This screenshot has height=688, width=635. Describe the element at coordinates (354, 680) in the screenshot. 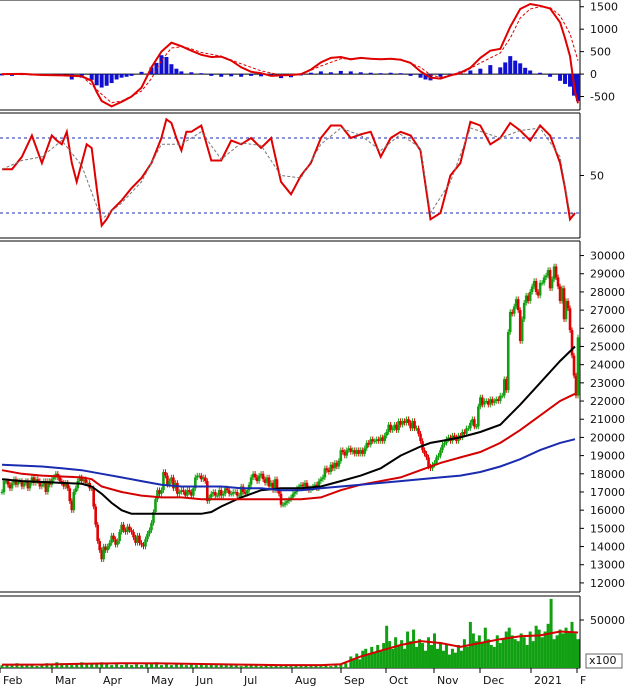

I see `x-tick-label: Sep` at that location.